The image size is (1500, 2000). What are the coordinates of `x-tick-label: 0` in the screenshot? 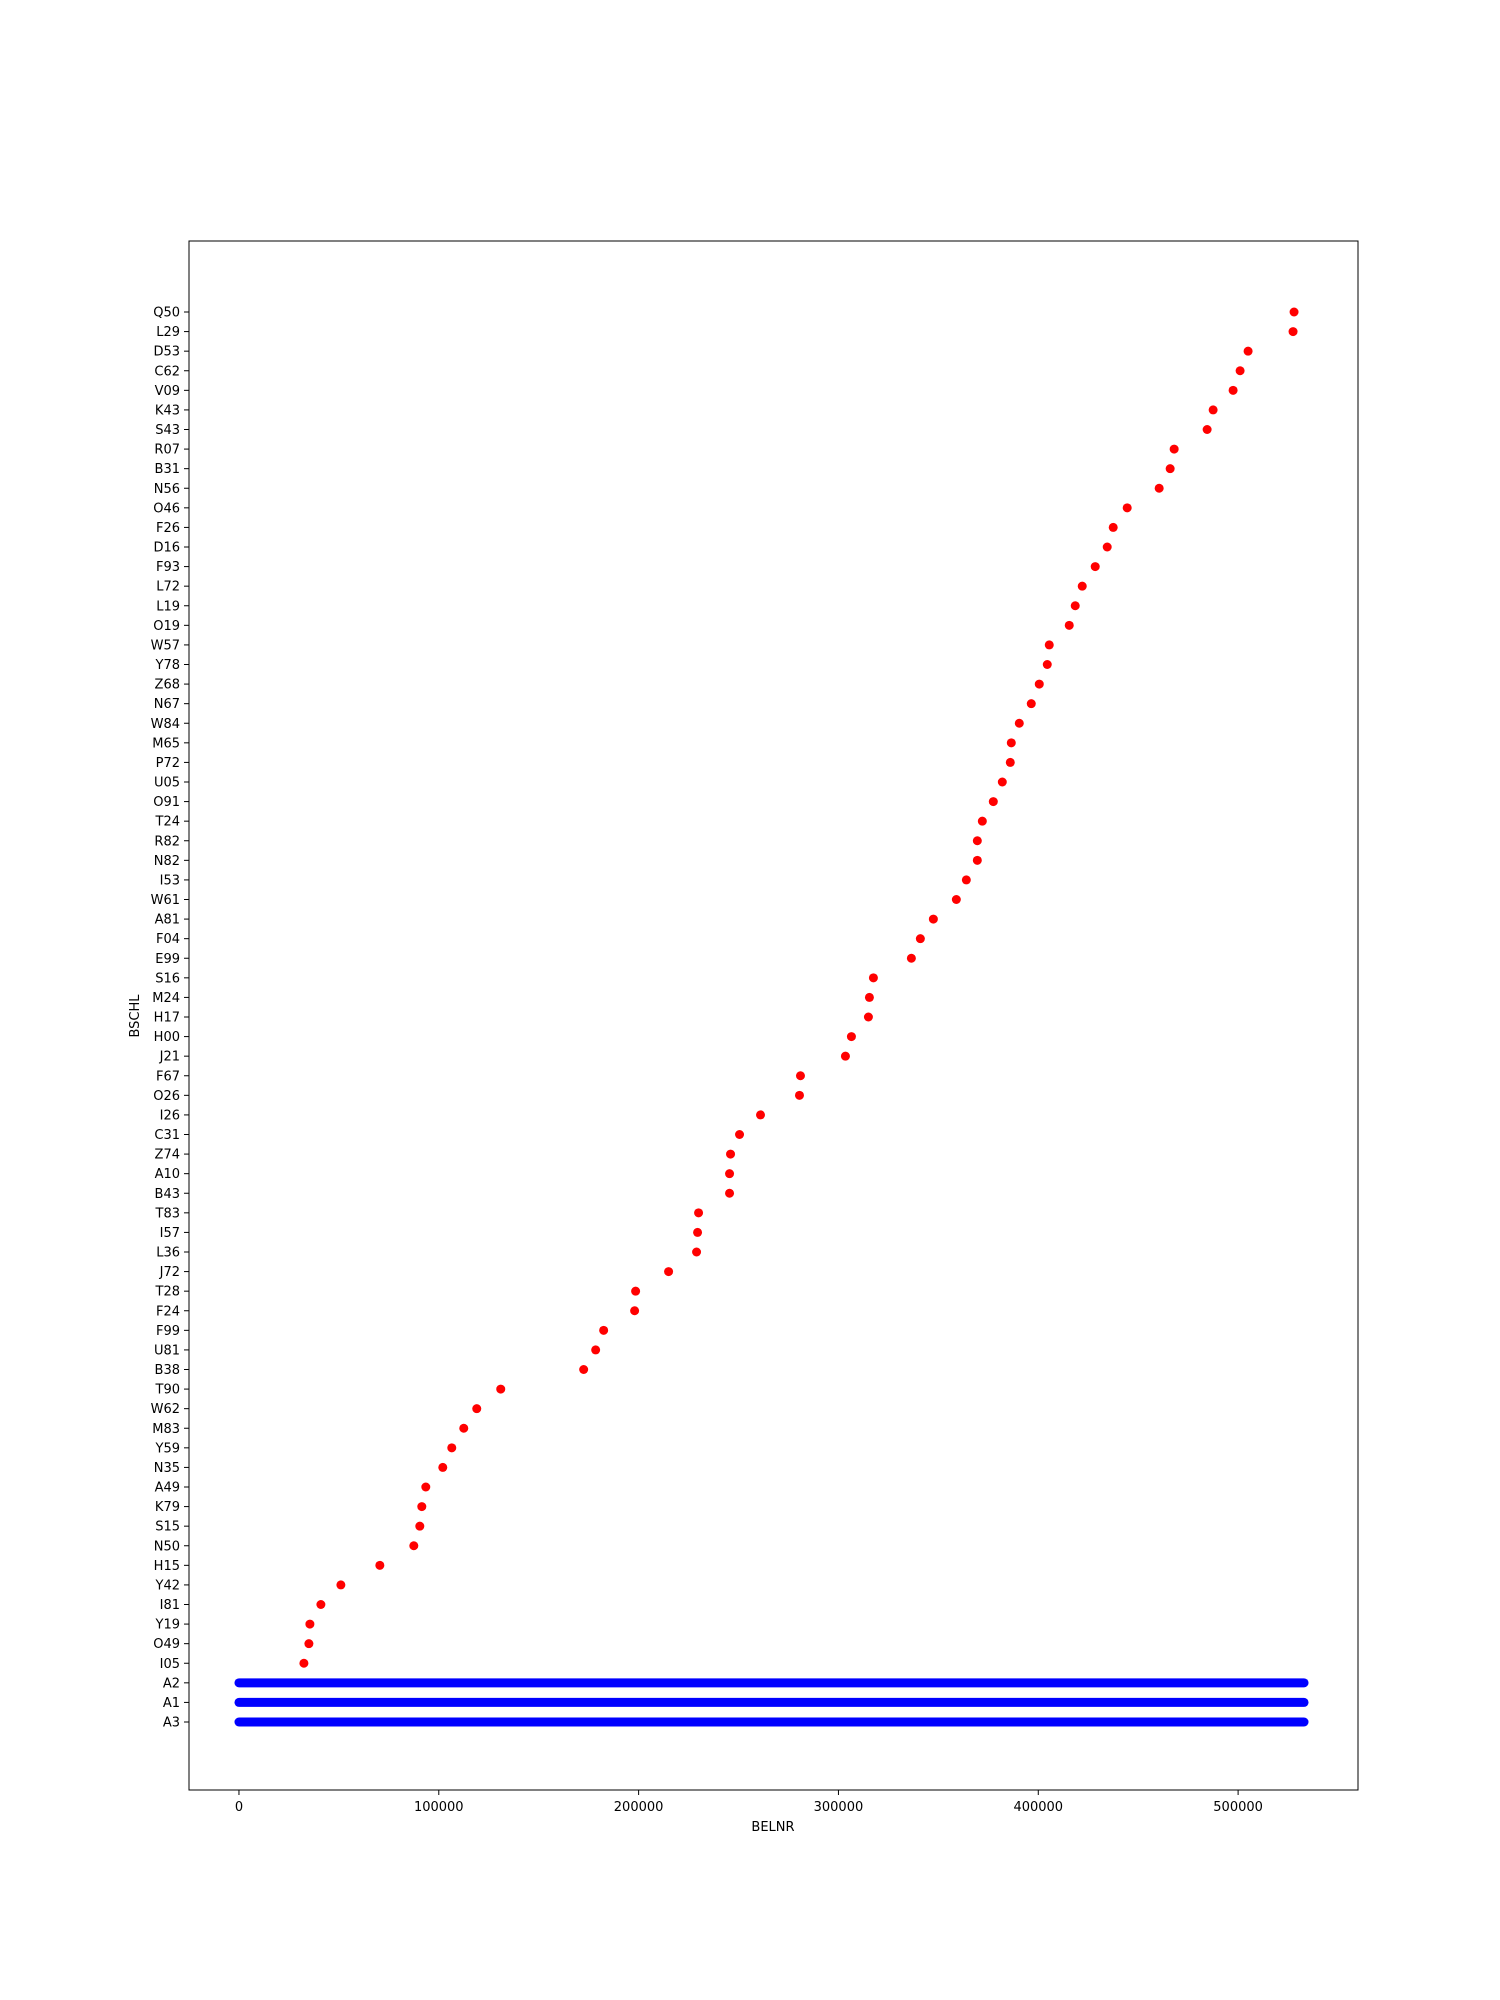 It's located at (239, 1807).